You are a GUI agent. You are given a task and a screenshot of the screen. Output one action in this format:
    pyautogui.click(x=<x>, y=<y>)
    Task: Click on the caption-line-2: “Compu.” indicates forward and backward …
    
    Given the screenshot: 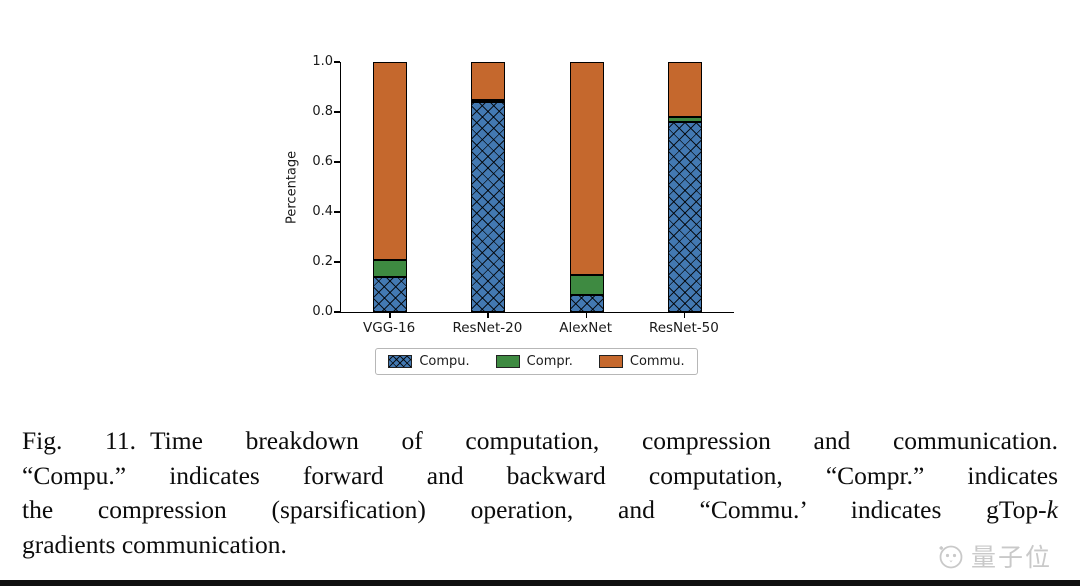 What is the action you would take?
    pyautogui.click(x=540, y=476)
    